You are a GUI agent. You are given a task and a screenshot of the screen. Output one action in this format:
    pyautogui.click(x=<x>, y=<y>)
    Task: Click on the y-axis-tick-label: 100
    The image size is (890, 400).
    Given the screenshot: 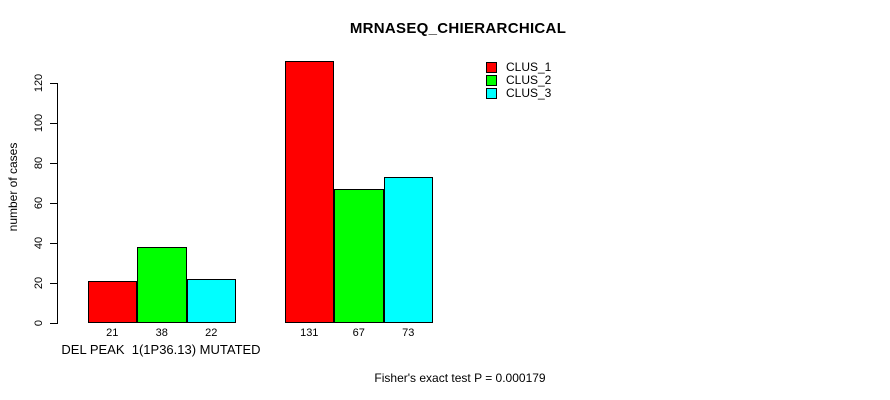 What is the action you would take?
    pyautogui.click(x=39, y=123)
    